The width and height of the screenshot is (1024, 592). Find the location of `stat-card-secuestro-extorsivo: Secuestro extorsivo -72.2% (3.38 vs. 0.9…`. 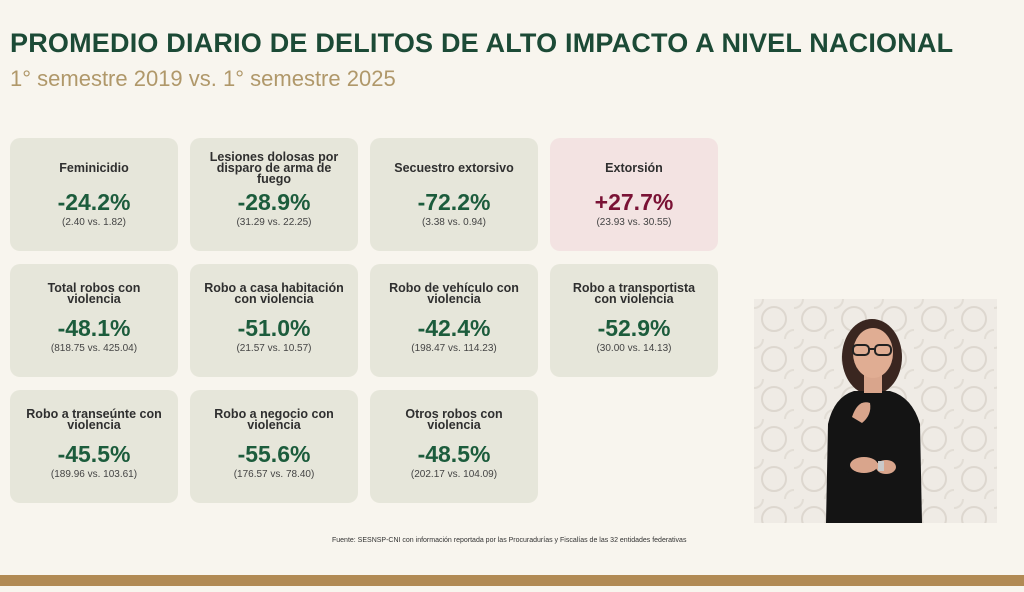

stat-card-secuestro-extorsivo: Secuestro extorsivo -72.2% (3.38 vs. 0.9… is located at coordinates (454, 194).